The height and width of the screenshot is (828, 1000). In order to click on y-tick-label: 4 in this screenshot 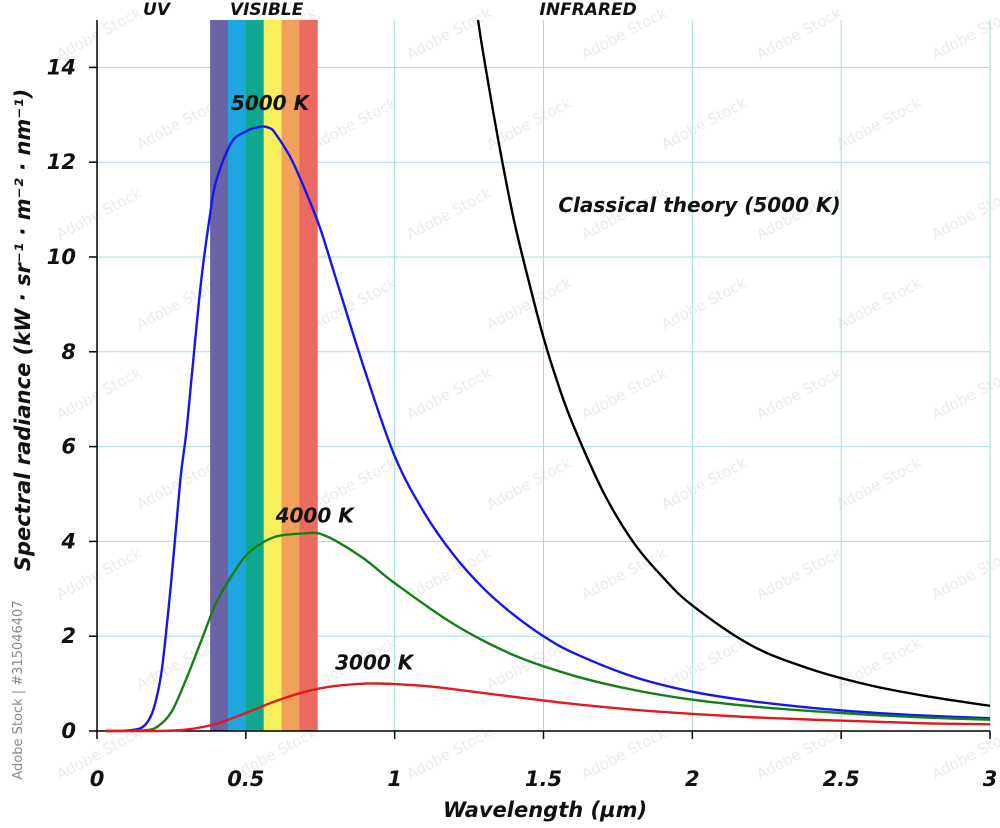, I will do `click(68, 541)`.